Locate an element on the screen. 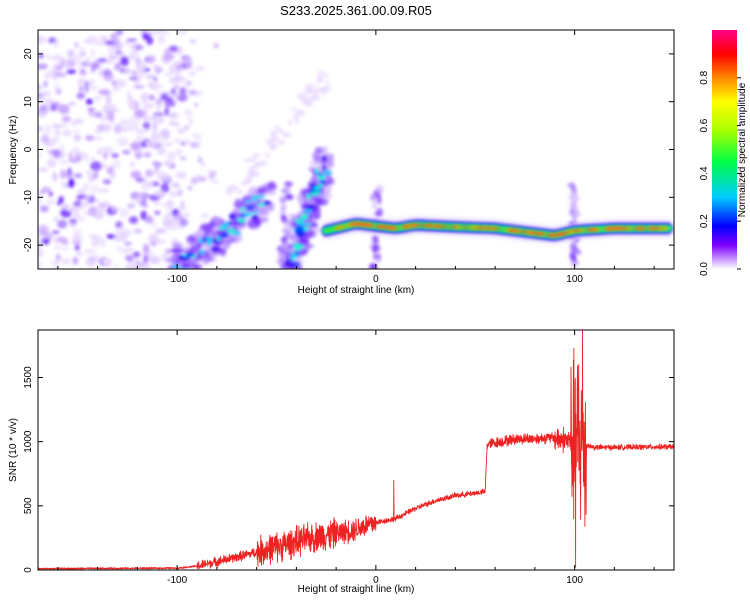  spectrogram-ytick-label: 10 is located at coordinates (28, 102).